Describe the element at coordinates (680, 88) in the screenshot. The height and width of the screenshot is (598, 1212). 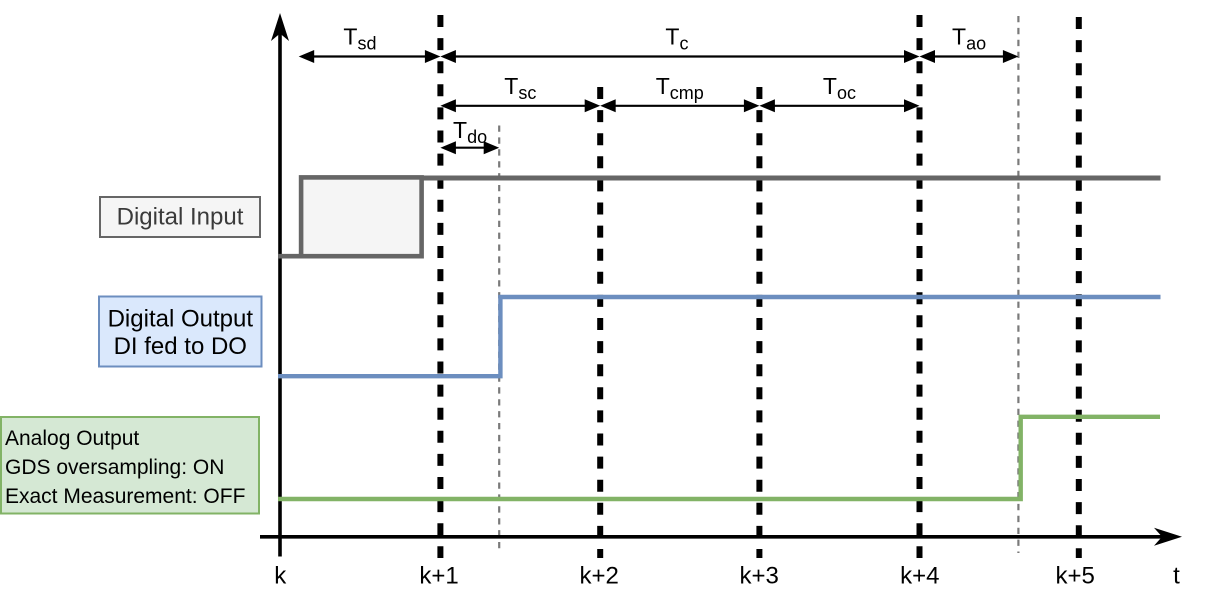
I see `svg-text: Tcmp` at that location.